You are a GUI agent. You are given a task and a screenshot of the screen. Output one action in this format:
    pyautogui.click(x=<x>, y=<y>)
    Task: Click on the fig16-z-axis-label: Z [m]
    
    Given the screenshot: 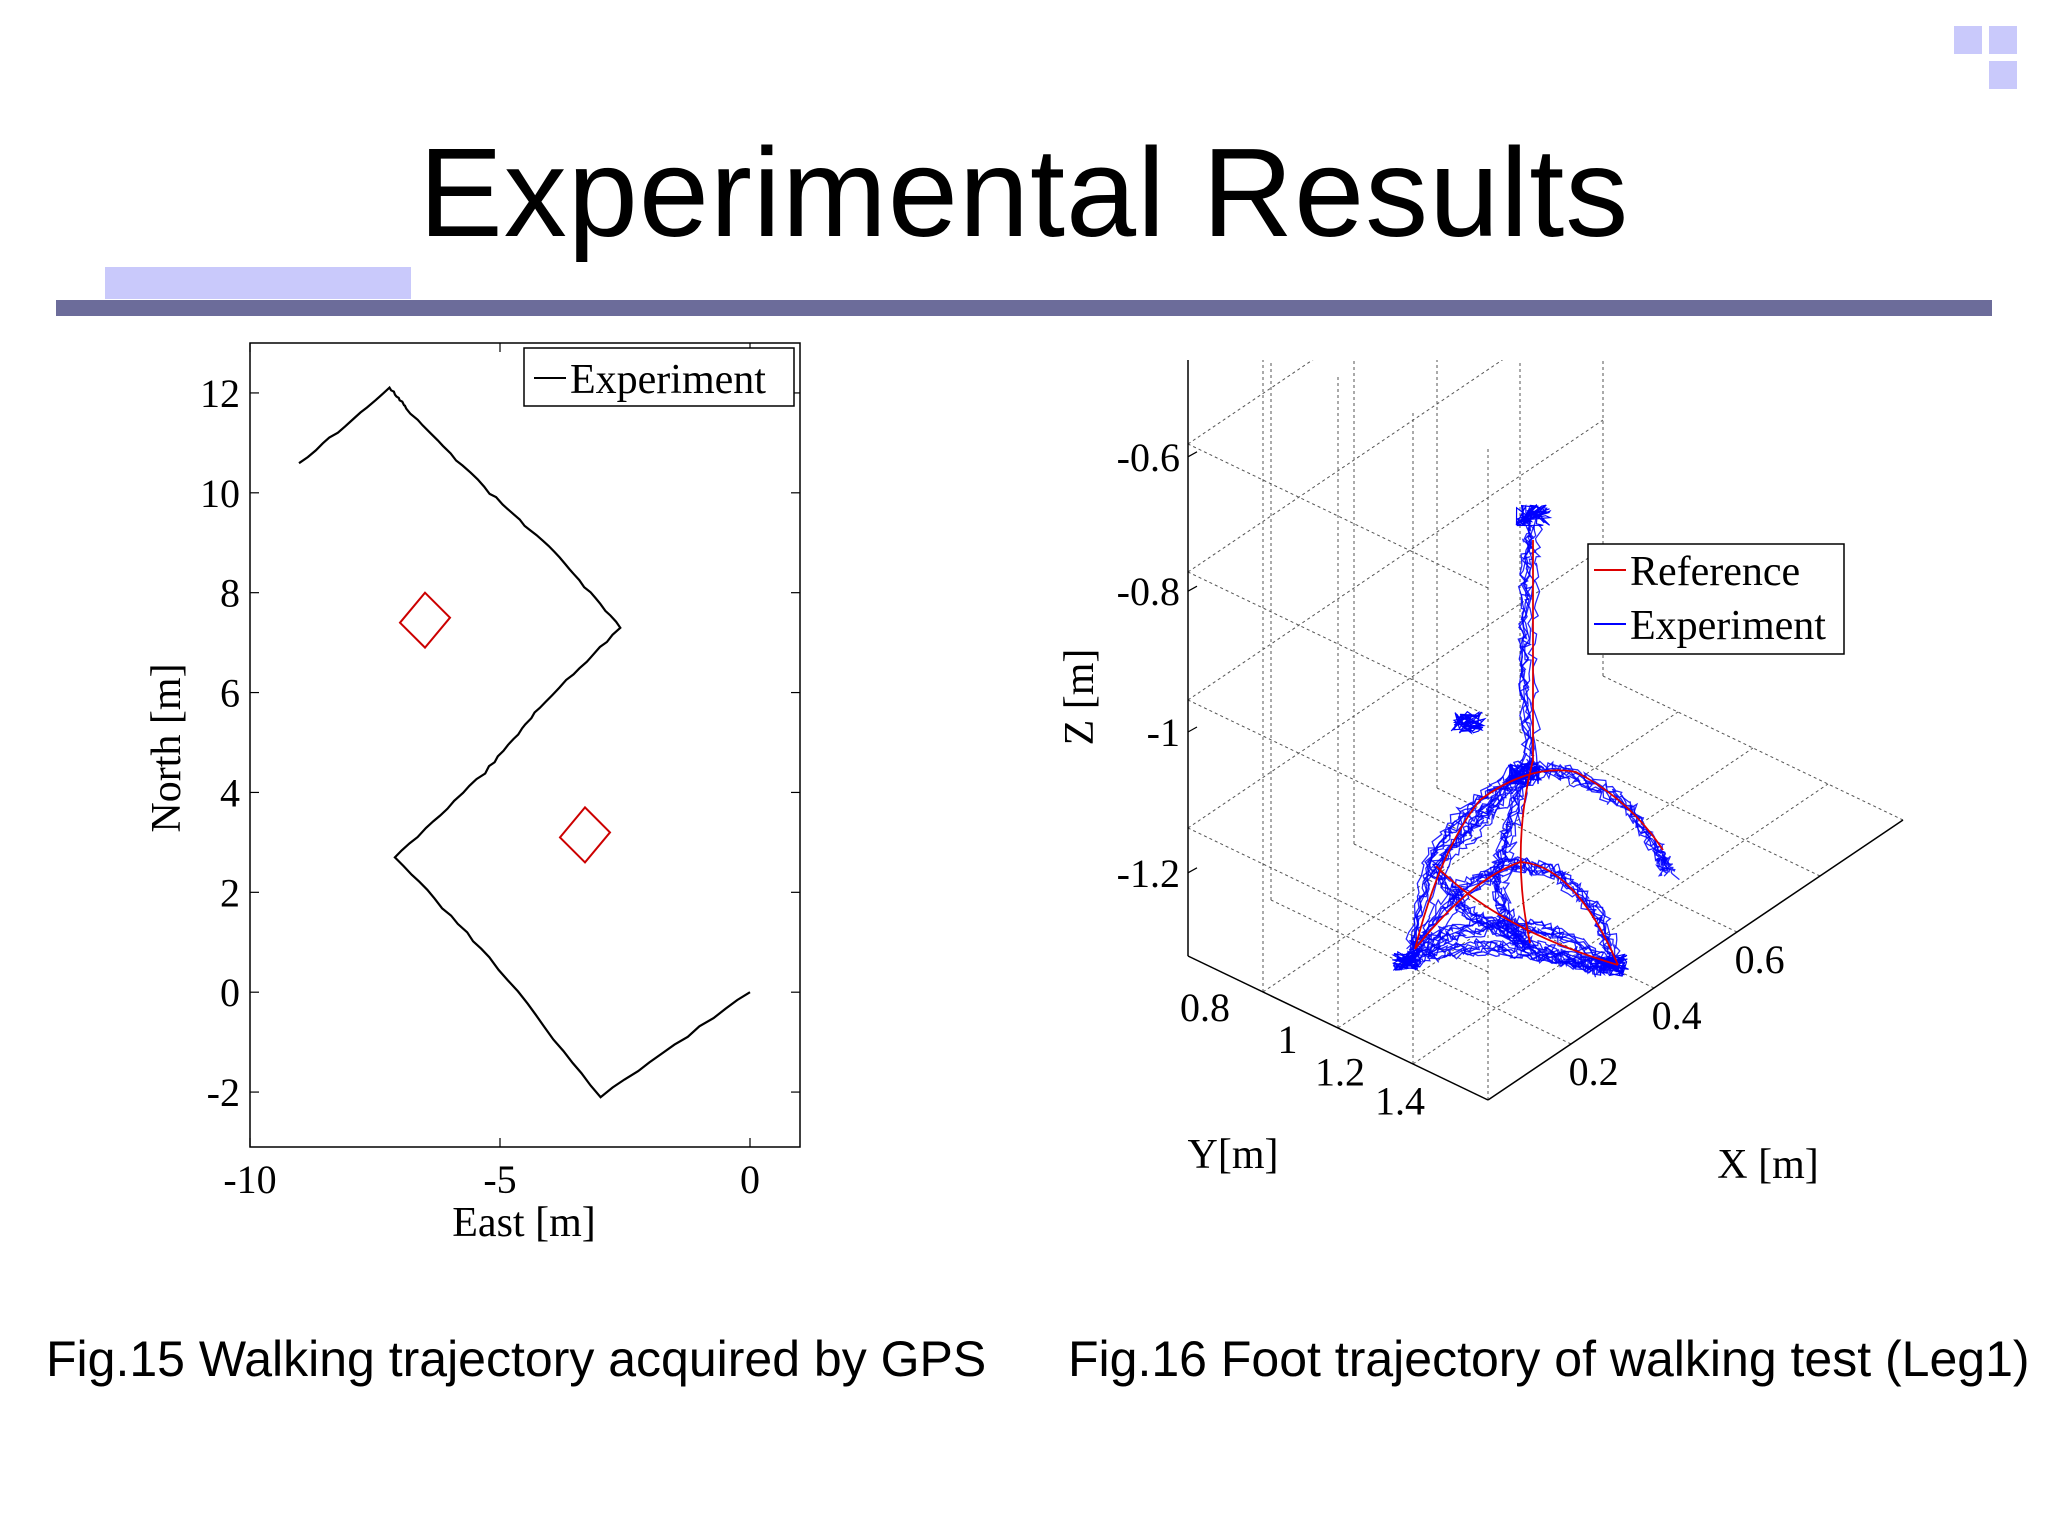 What is the action you would take?
    pyautogui.click(x=1080, y=697)
    